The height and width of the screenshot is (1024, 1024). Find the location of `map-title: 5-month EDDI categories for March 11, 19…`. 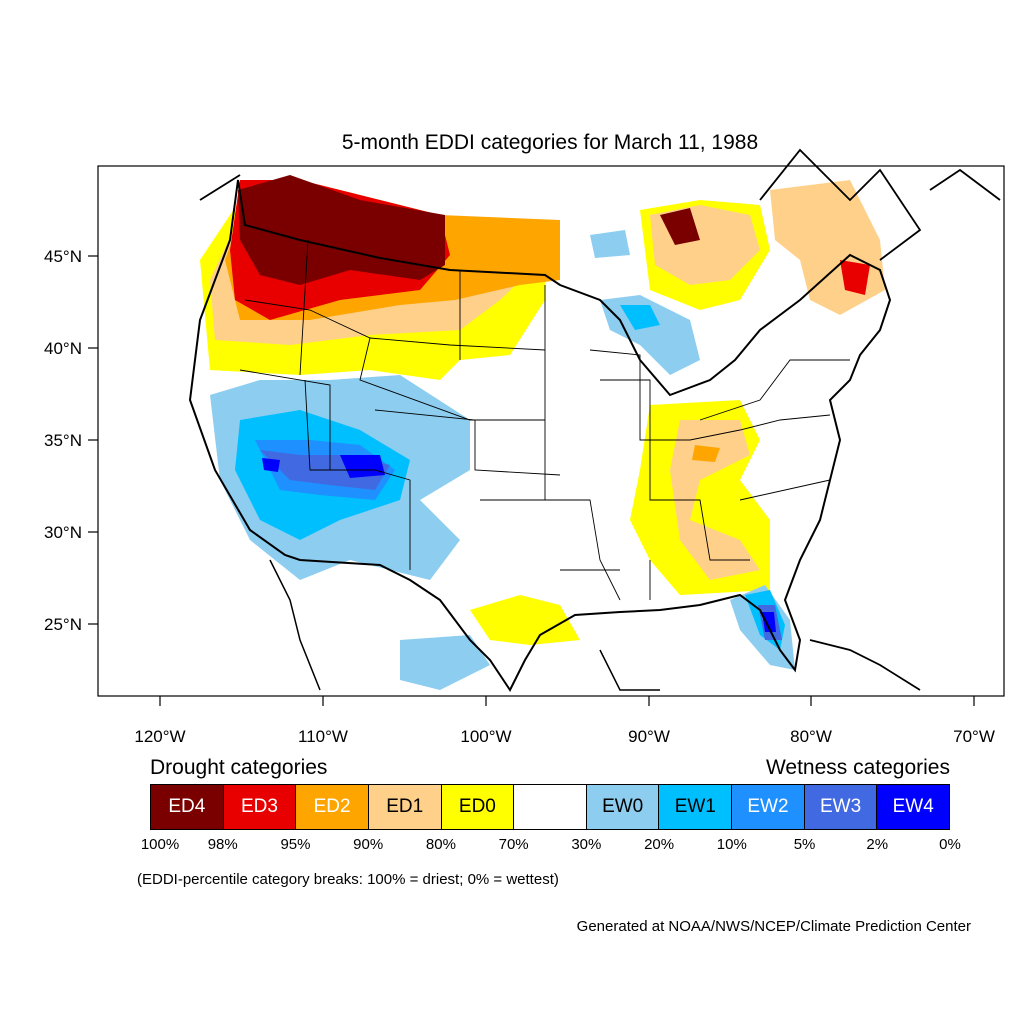

map-title: 5-month EDDI categories for March 11, 19… is located at coordinates (550, 142).